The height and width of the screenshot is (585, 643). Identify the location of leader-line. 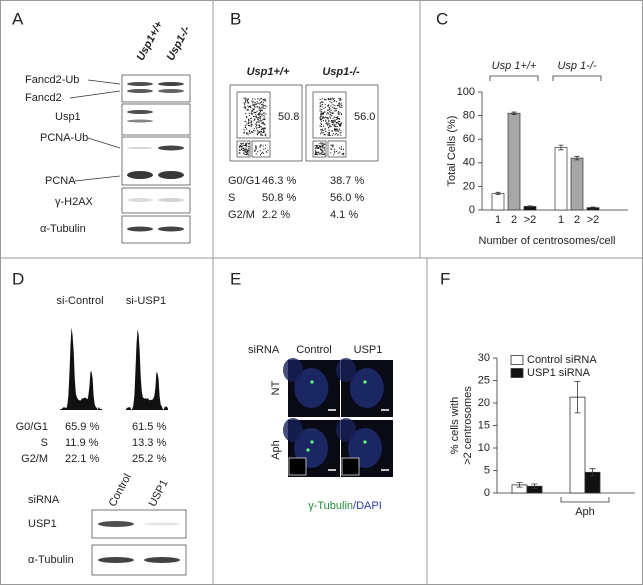
(95, 94).